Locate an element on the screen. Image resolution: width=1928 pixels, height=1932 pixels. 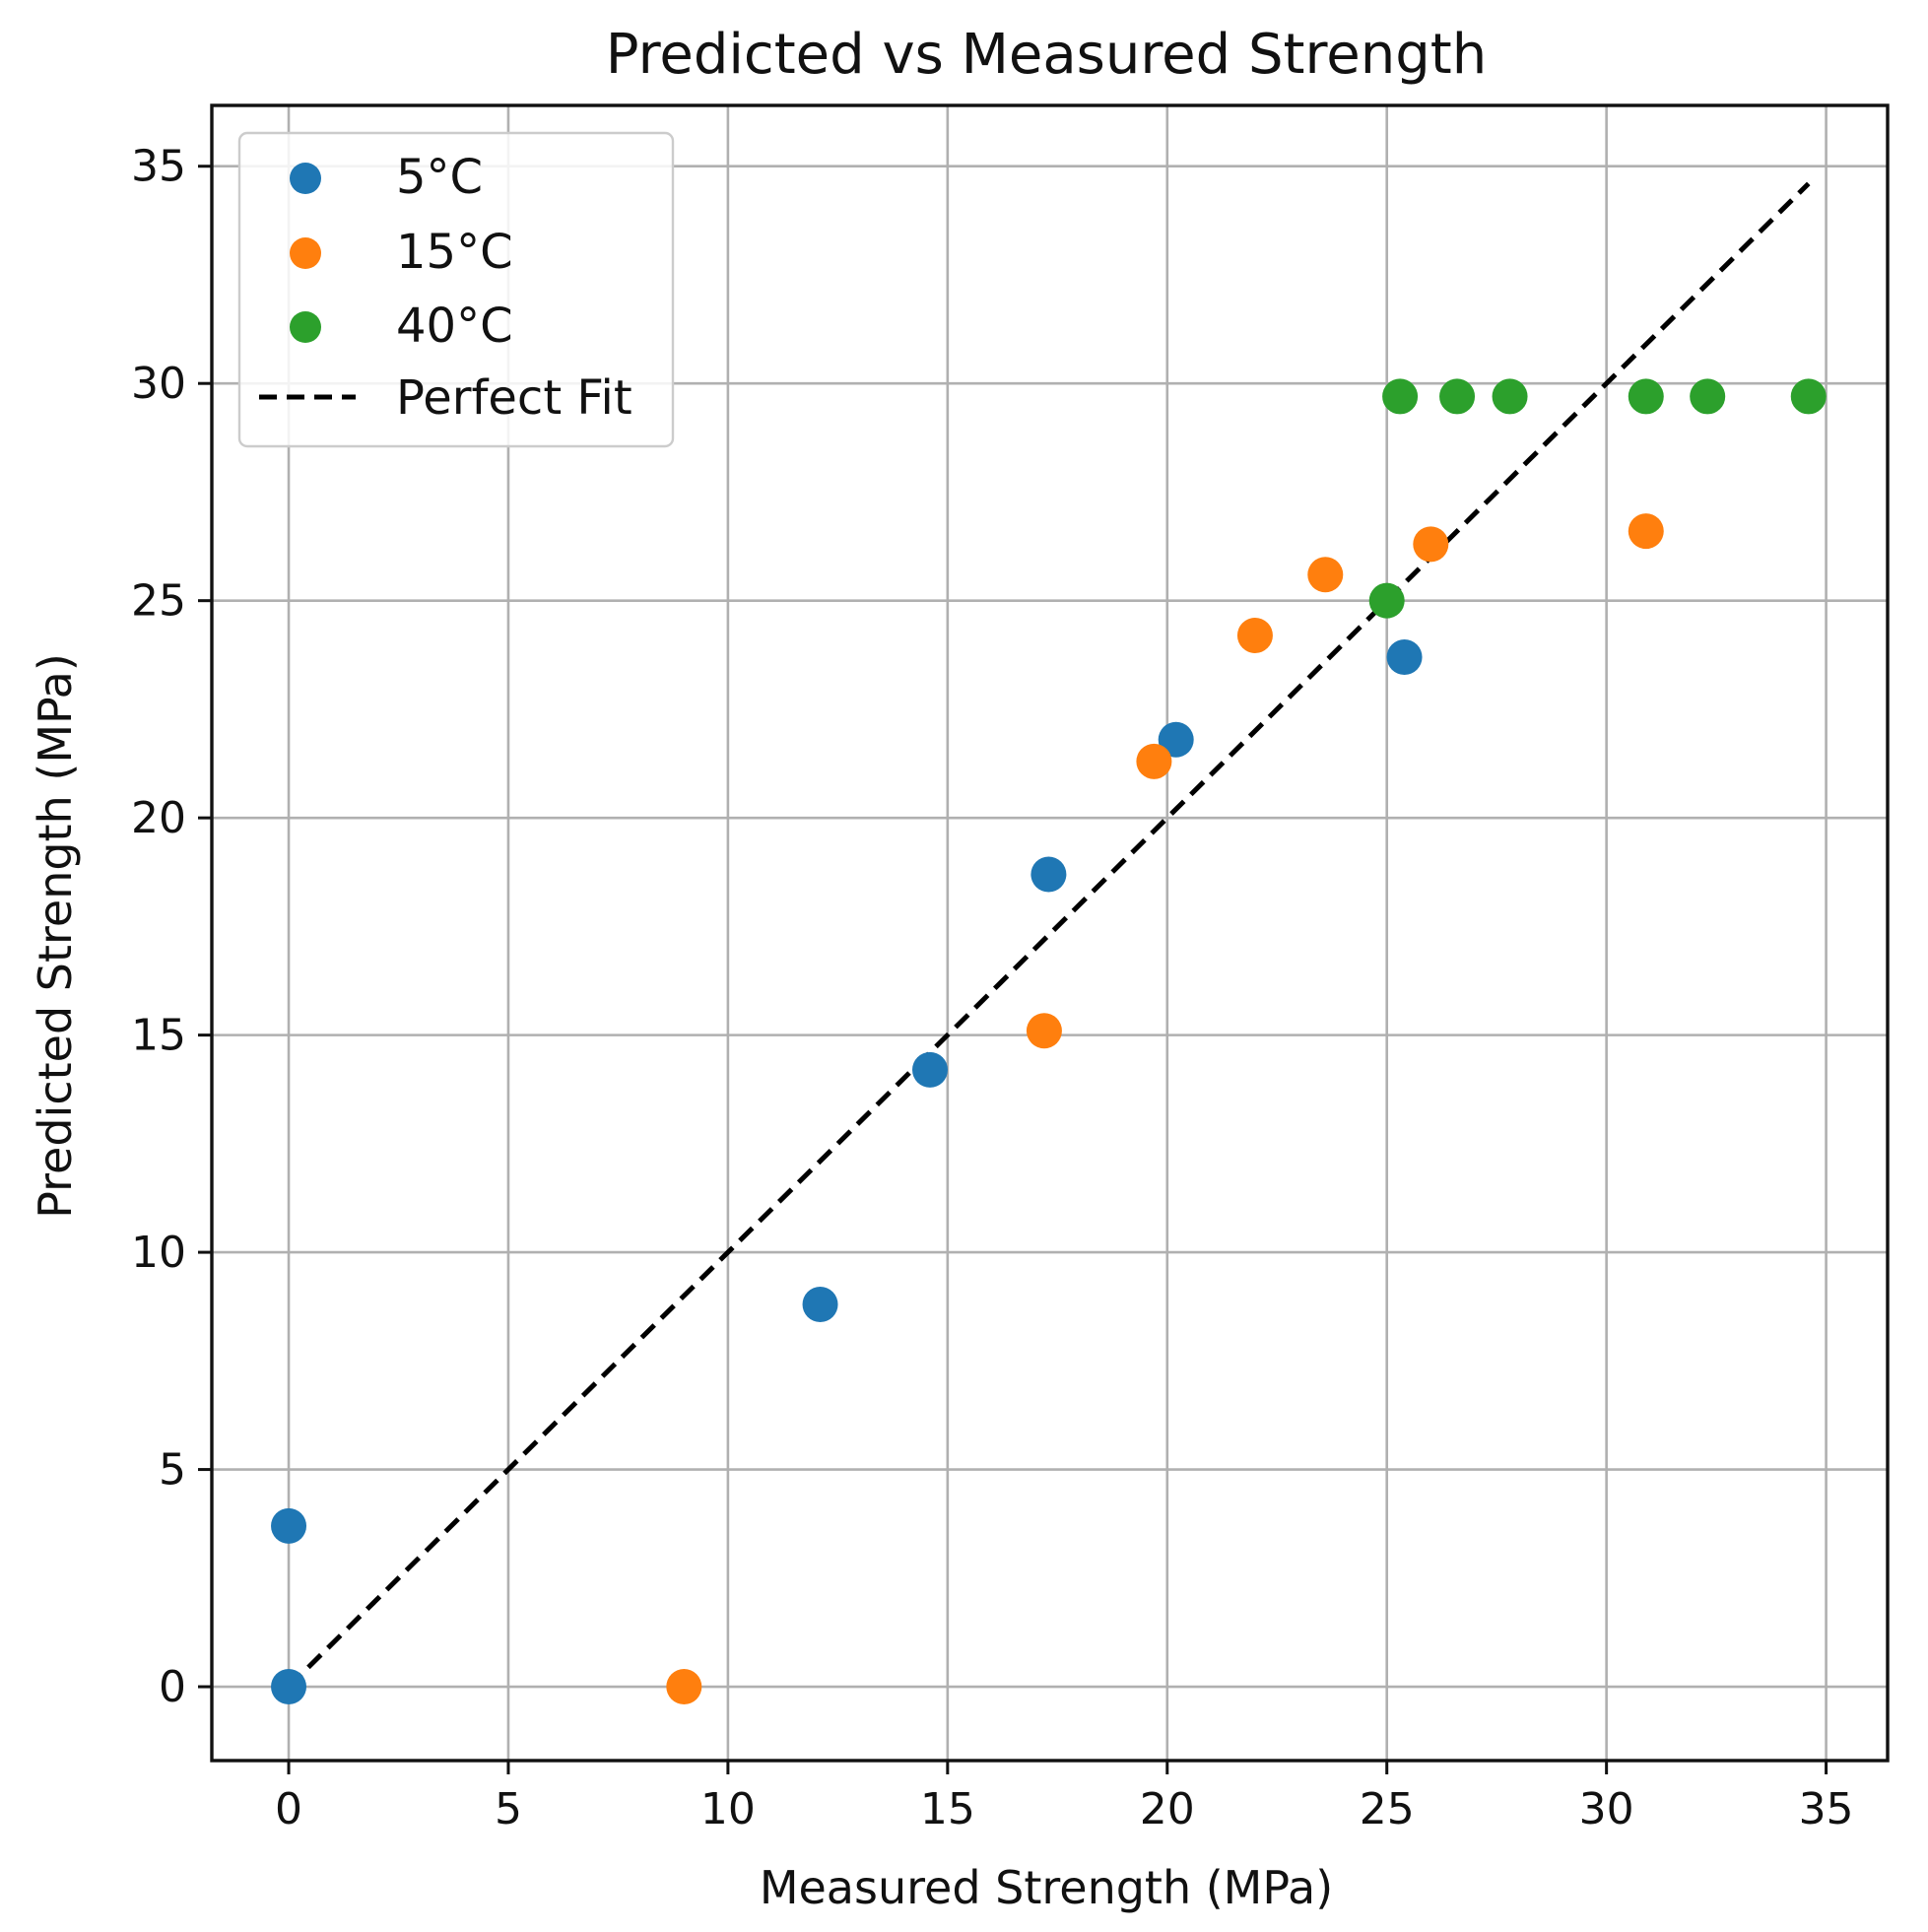
y-tick-label: 30 is located at coordinates (158, 384).